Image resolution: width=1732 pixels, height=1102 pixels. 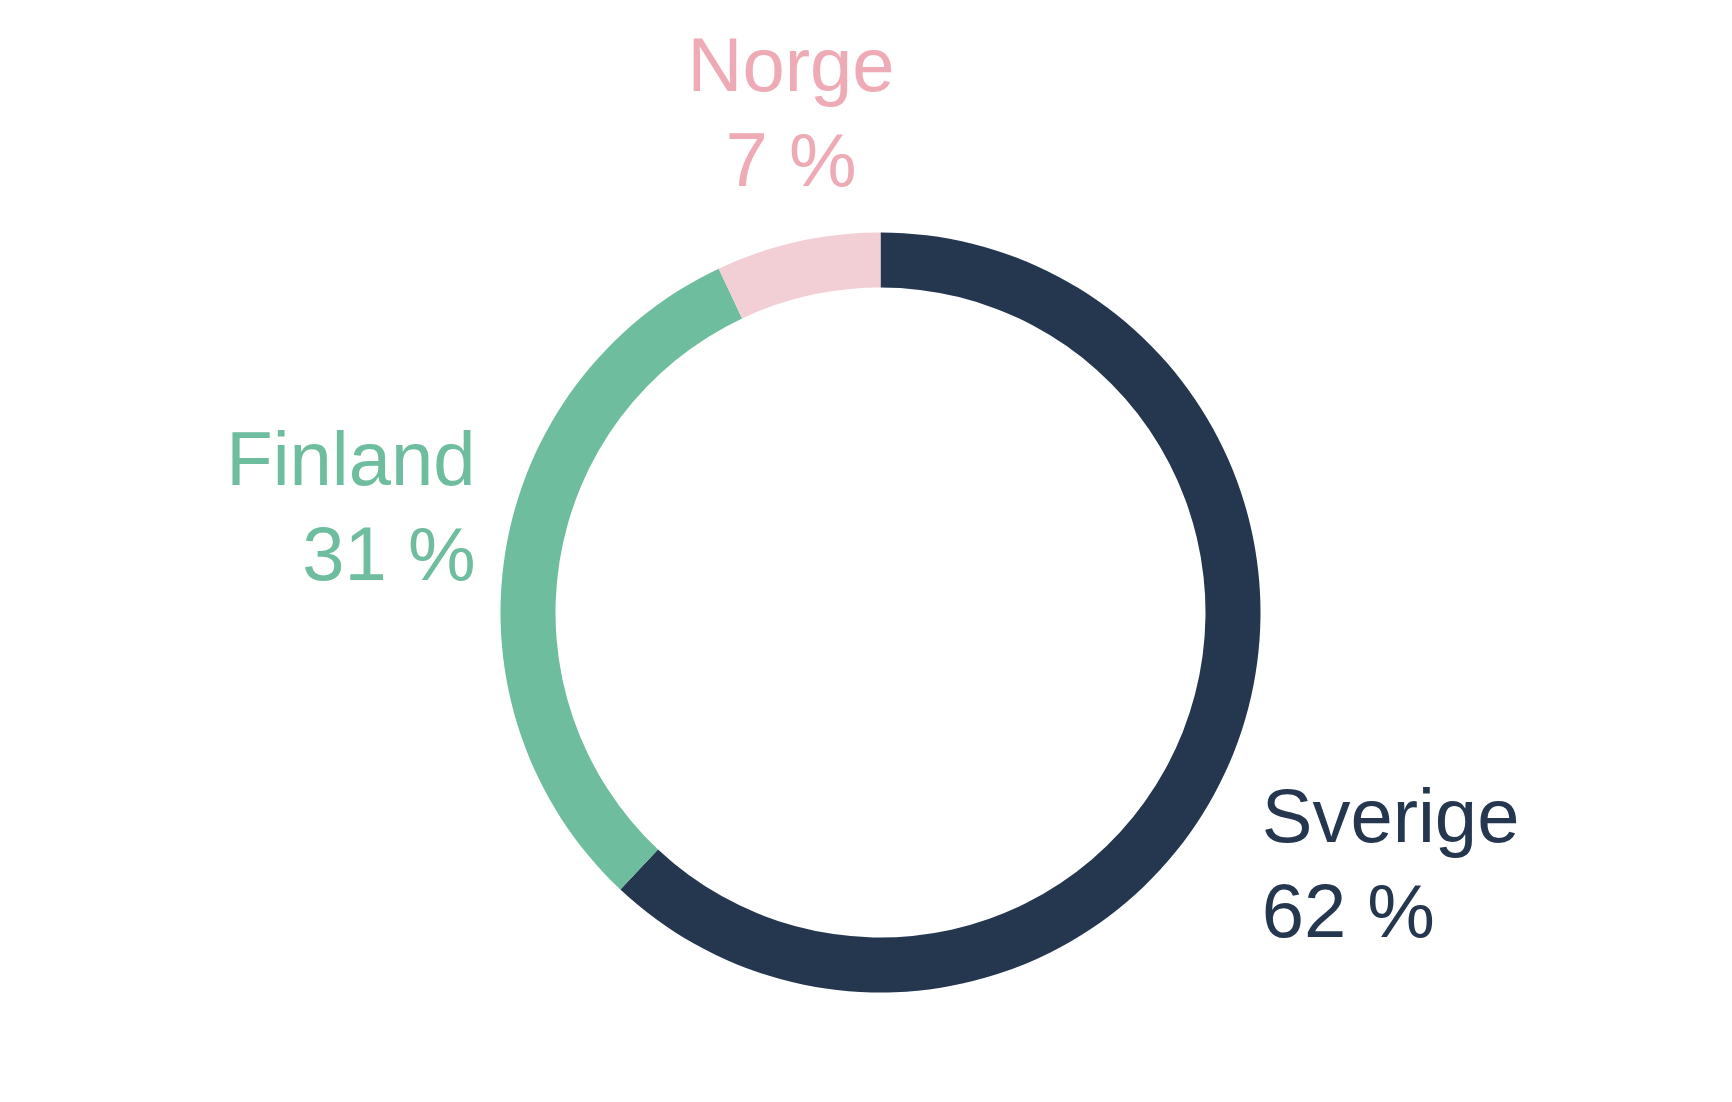 What do you see at coordinates (351, 458) in the screenshot?
I see `slice-label: Finland` at bounding box center [351, 458].